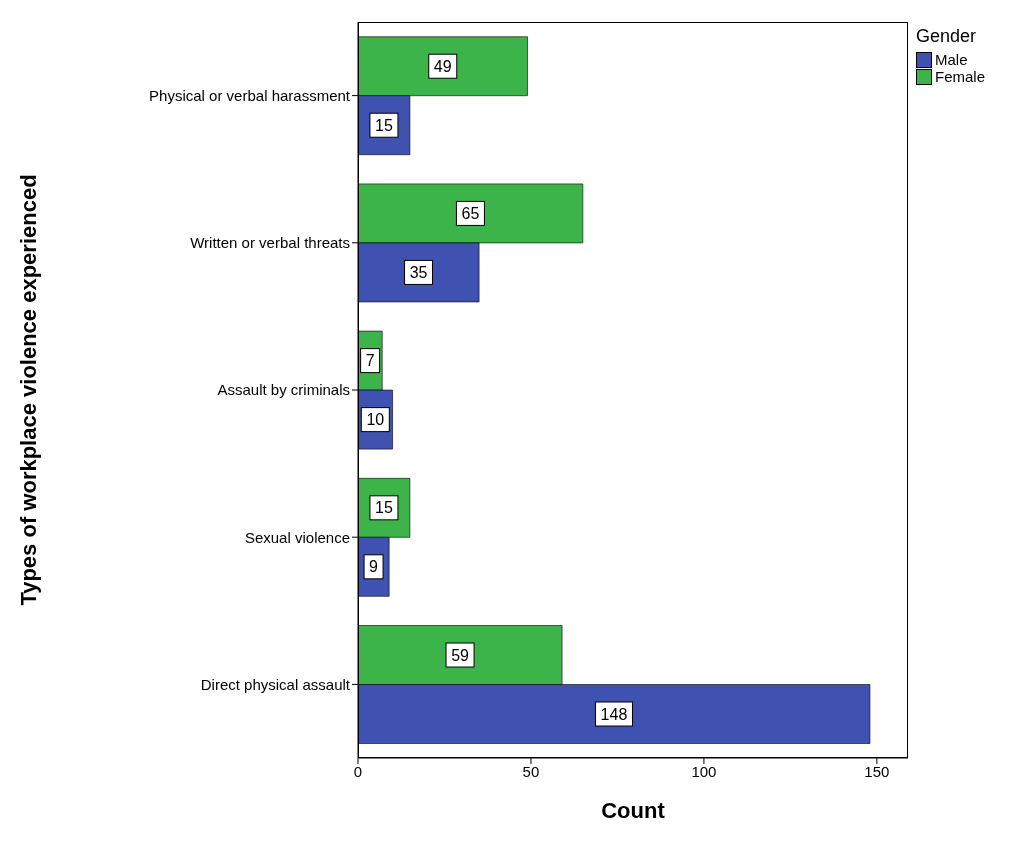 This screenshot has height=864, width=1019. I want to click on y-tick-label: Physical or verbal harassment, so click(250, 95).